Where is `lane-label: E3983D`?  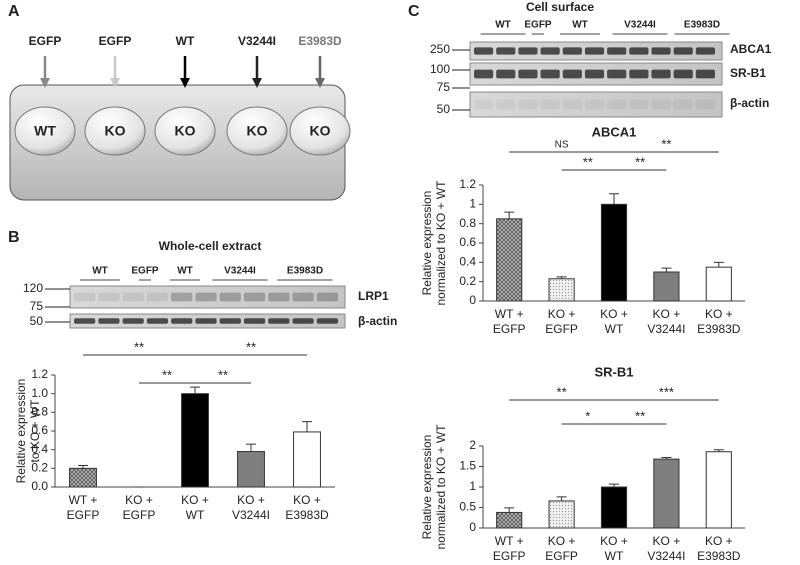
lane-label: E3983D is located at coordinates (305, 271).